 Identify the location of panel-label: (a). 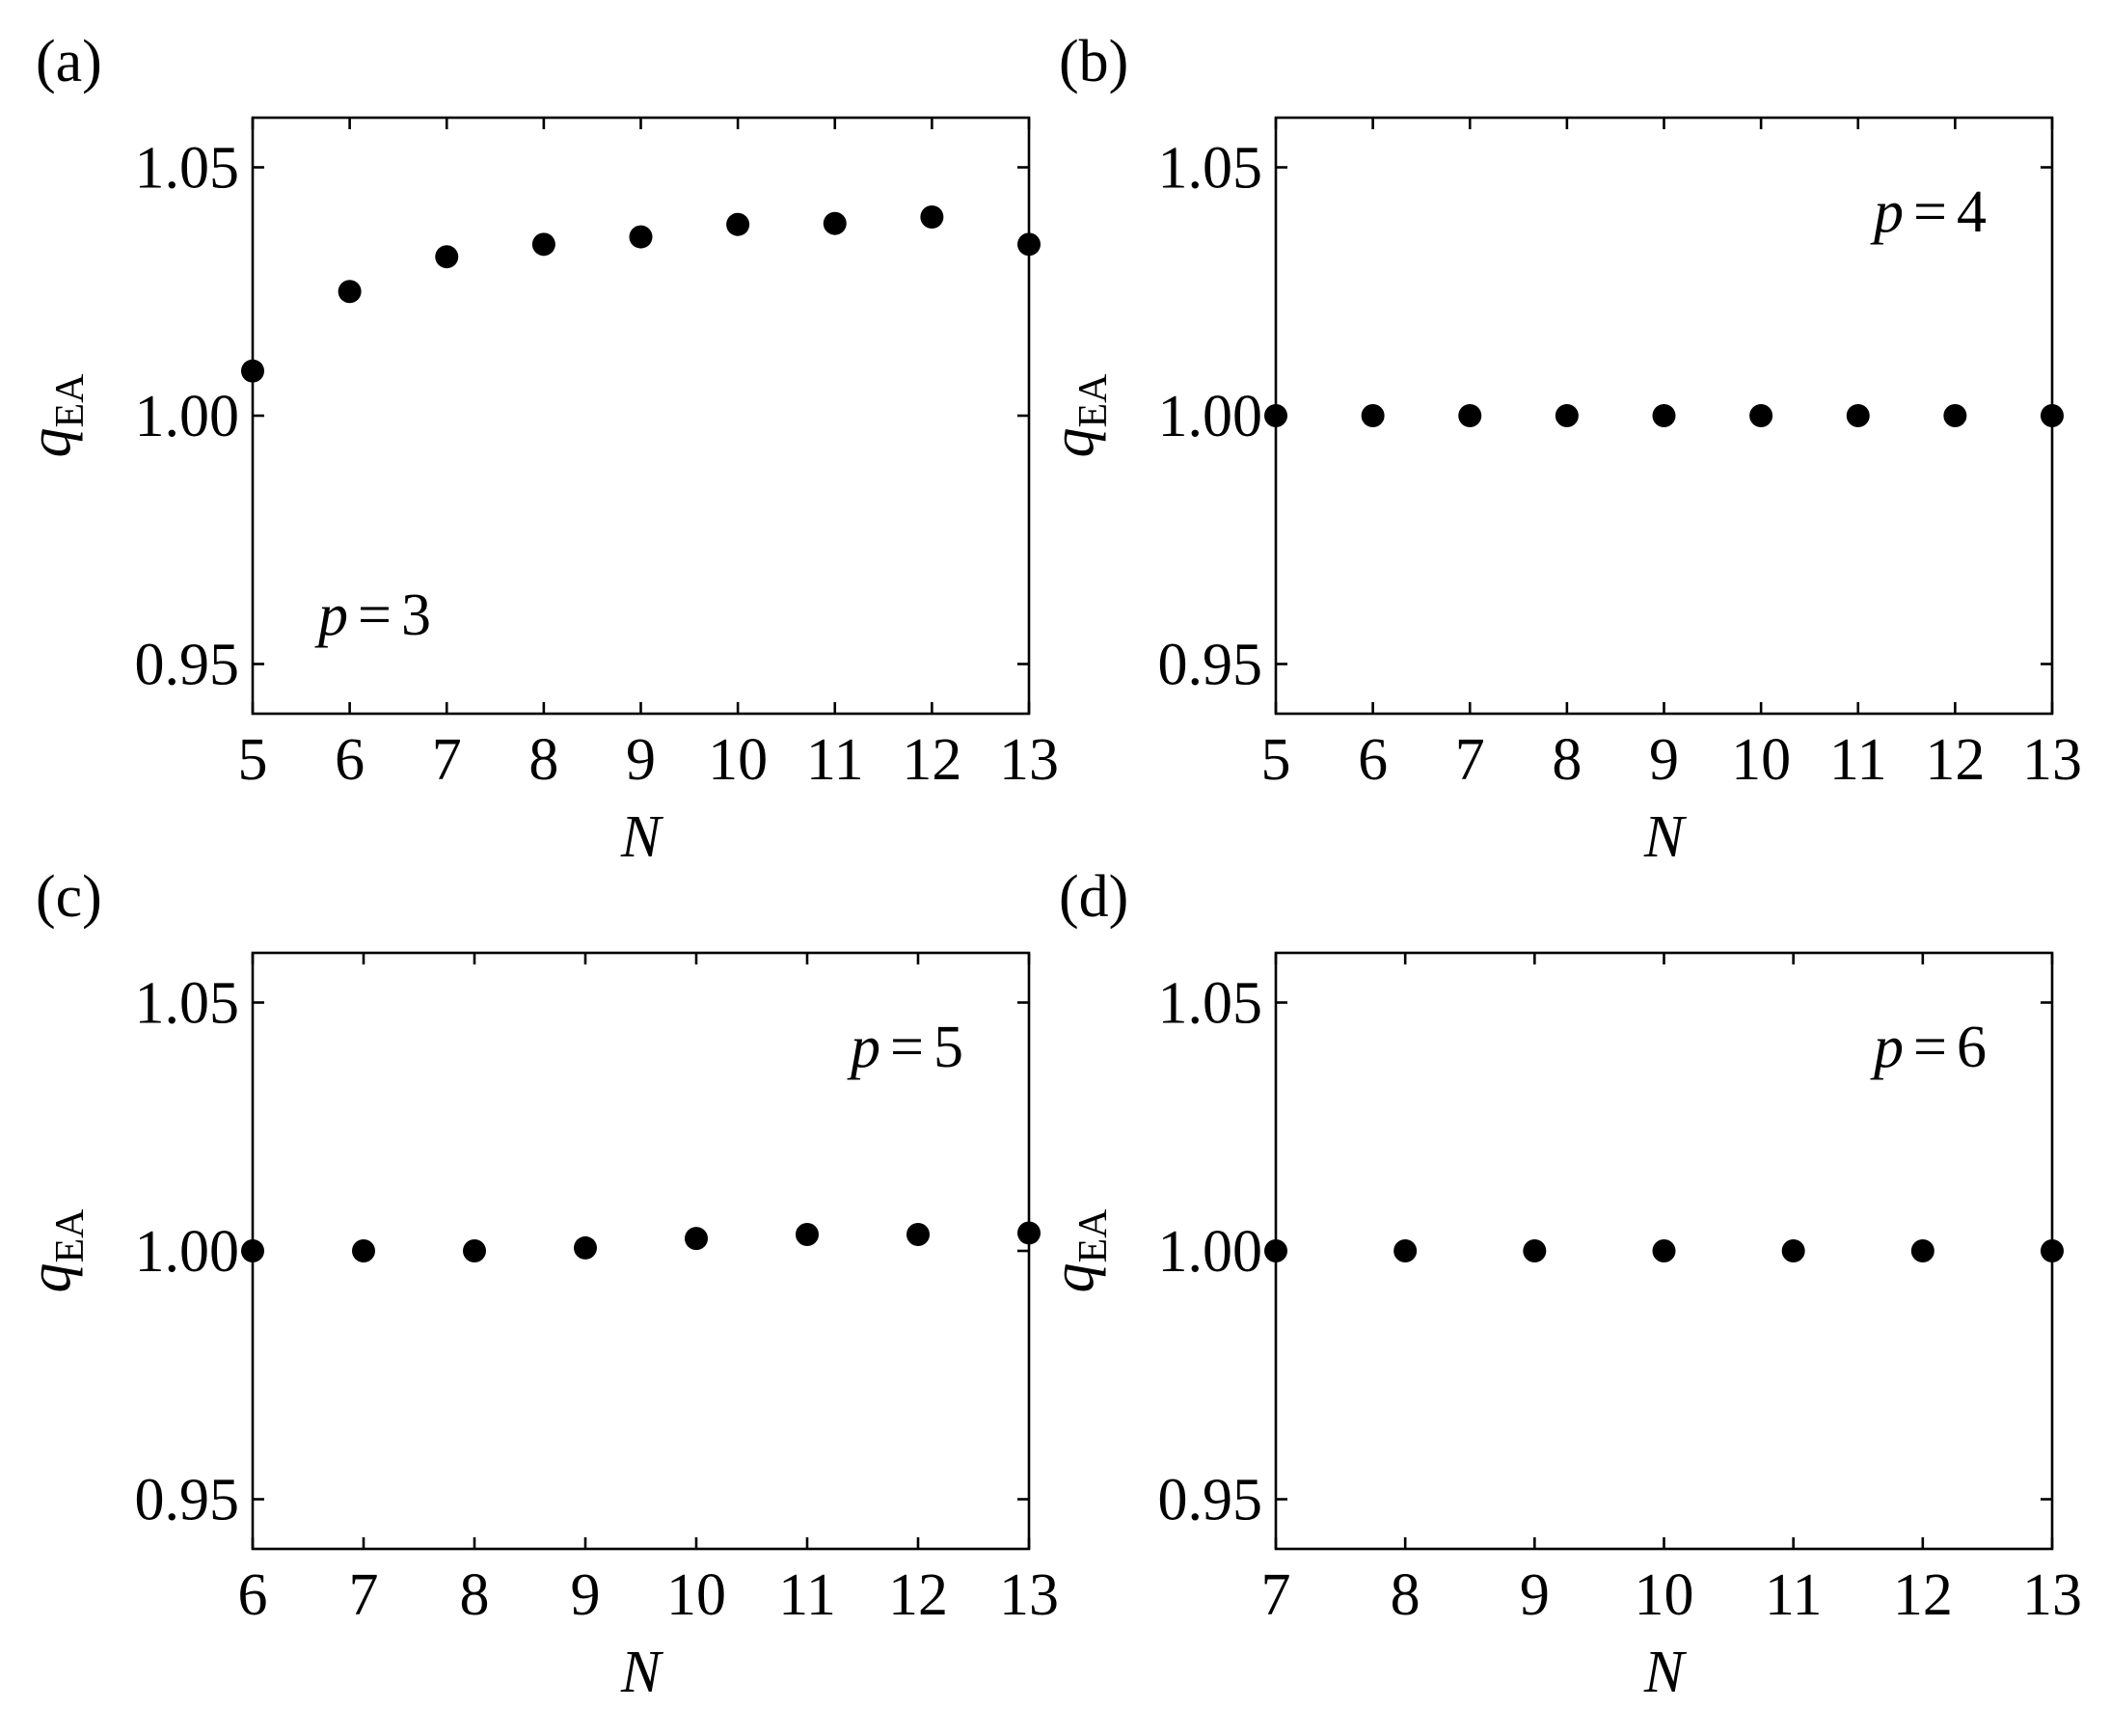
(69, 62).